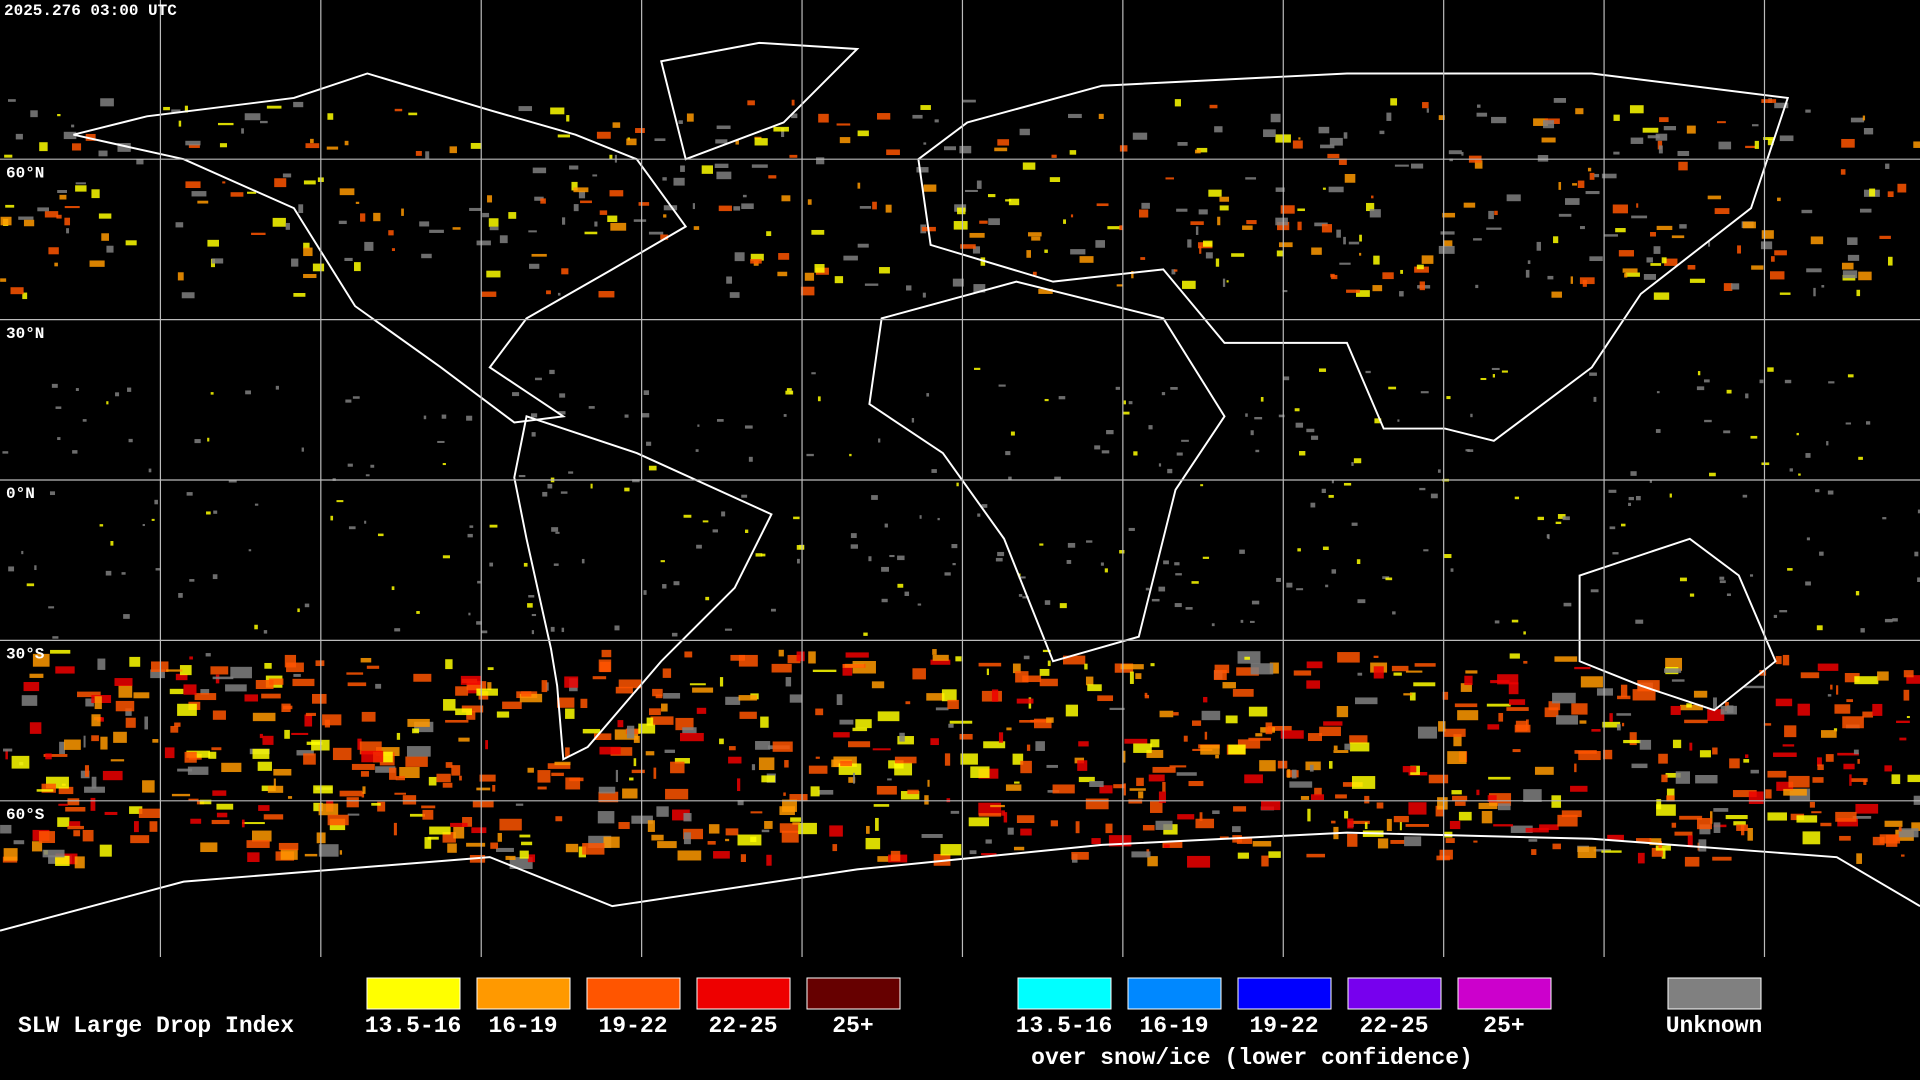 This screenshot has height=1080, width=1920. I want to click on legend-swatch, so click(1174, 993).